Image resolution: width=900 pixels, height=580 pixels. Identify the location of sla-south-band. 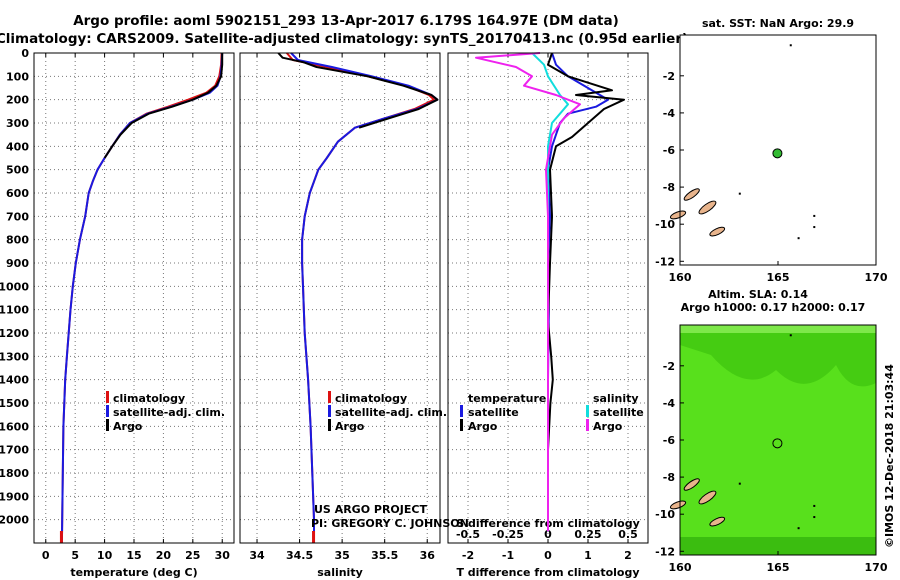
(778, 546).